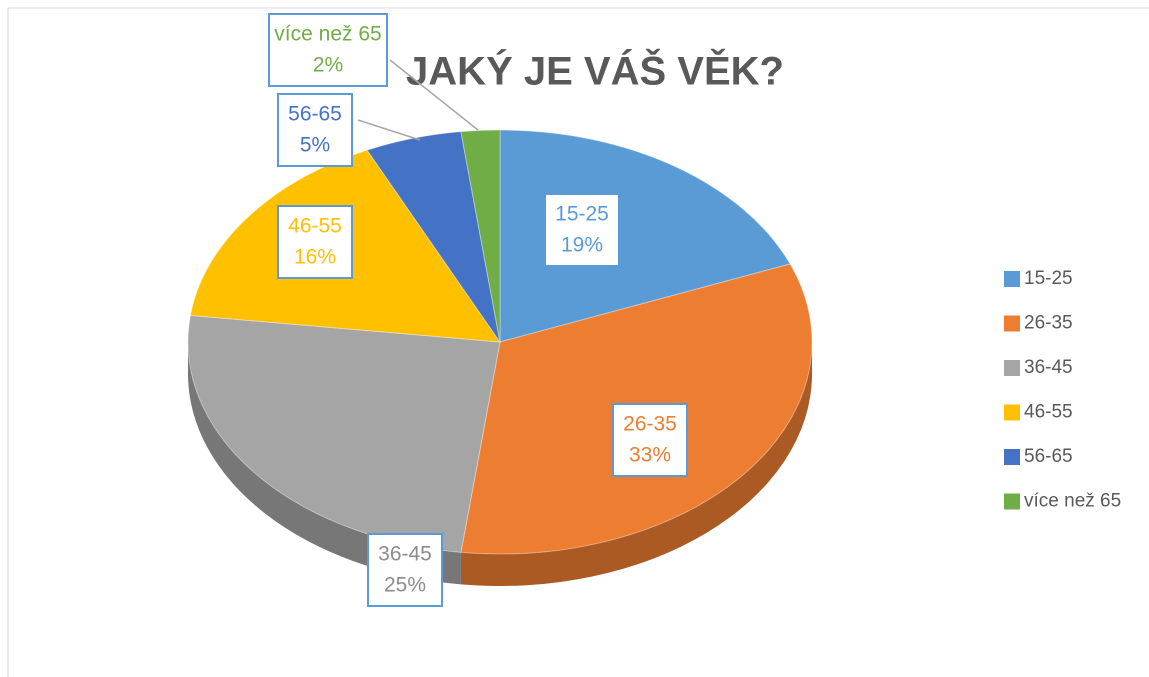 This screenshot has width=1149, height=677. I want to click on data-label-value: 19%, so click(582, 245).